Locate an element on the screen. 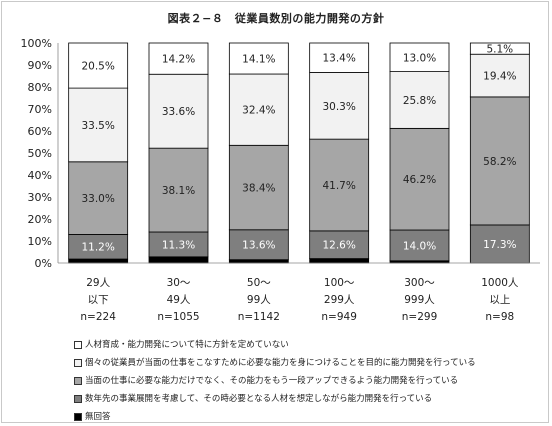  data-label: 12.6% is located at coordinates (338, 246).